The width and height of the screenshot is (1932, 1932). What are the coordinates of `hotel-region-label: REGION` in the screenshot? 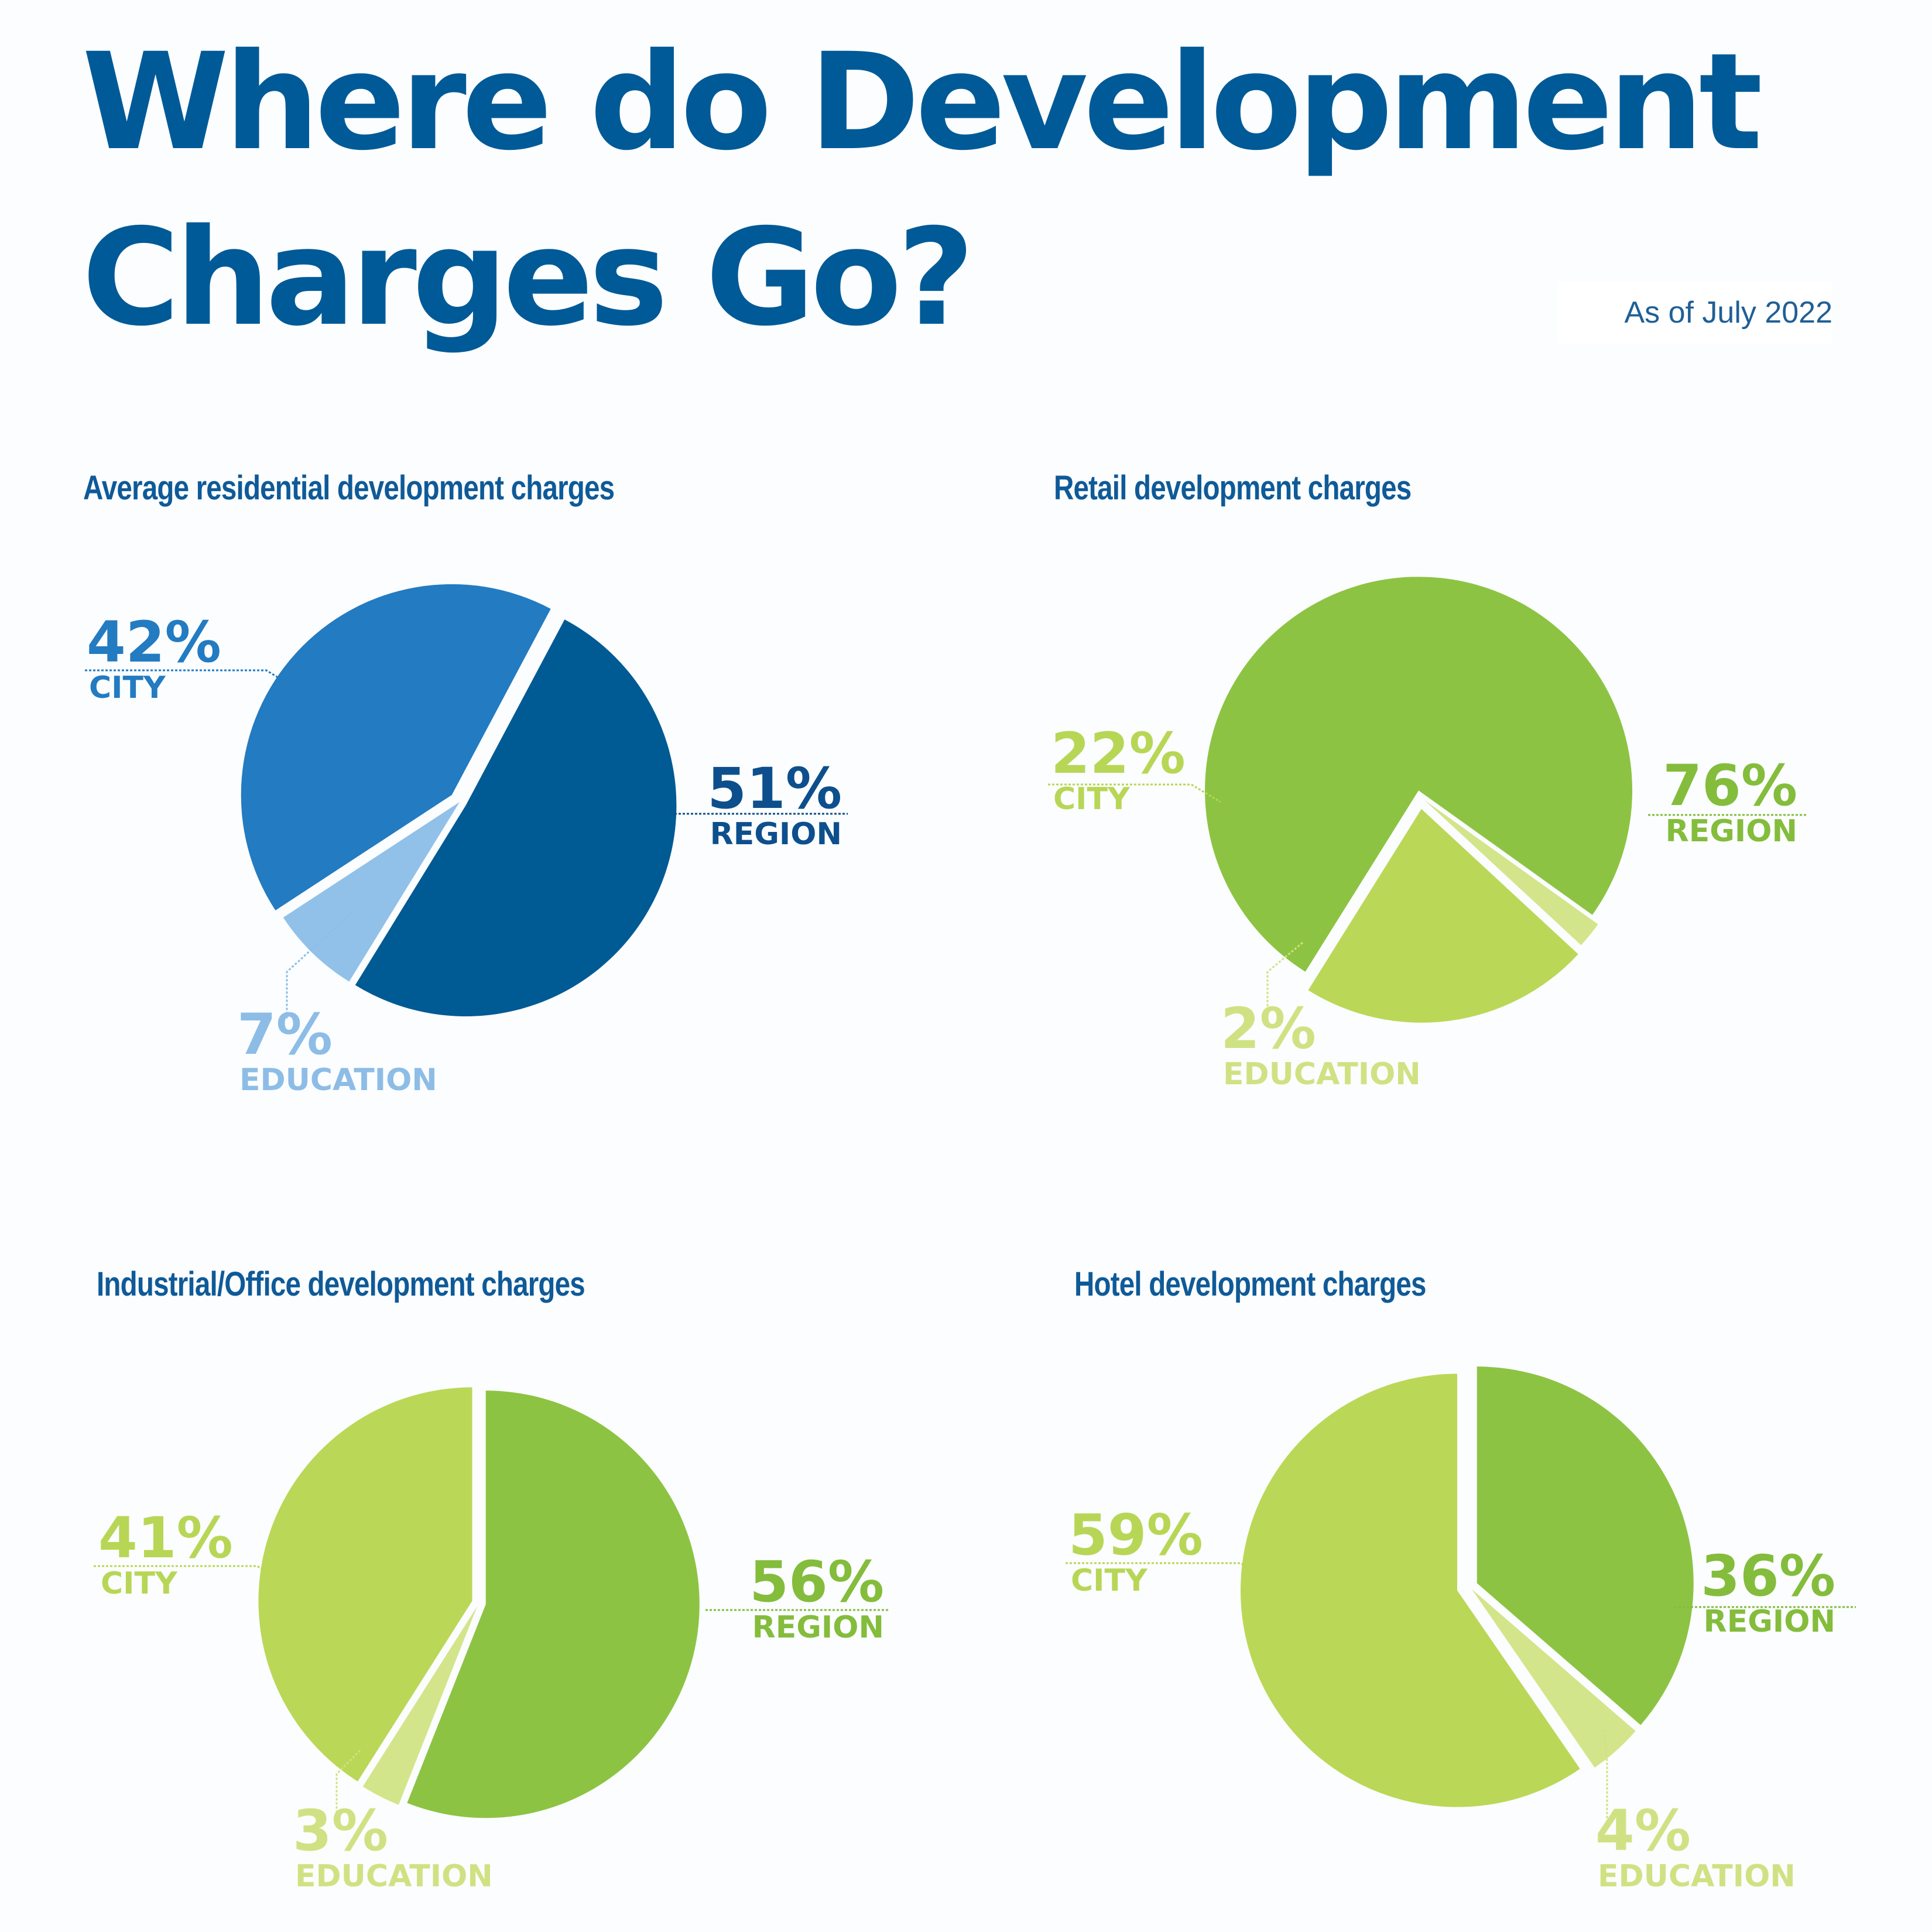 It's located at (1769, 1621).